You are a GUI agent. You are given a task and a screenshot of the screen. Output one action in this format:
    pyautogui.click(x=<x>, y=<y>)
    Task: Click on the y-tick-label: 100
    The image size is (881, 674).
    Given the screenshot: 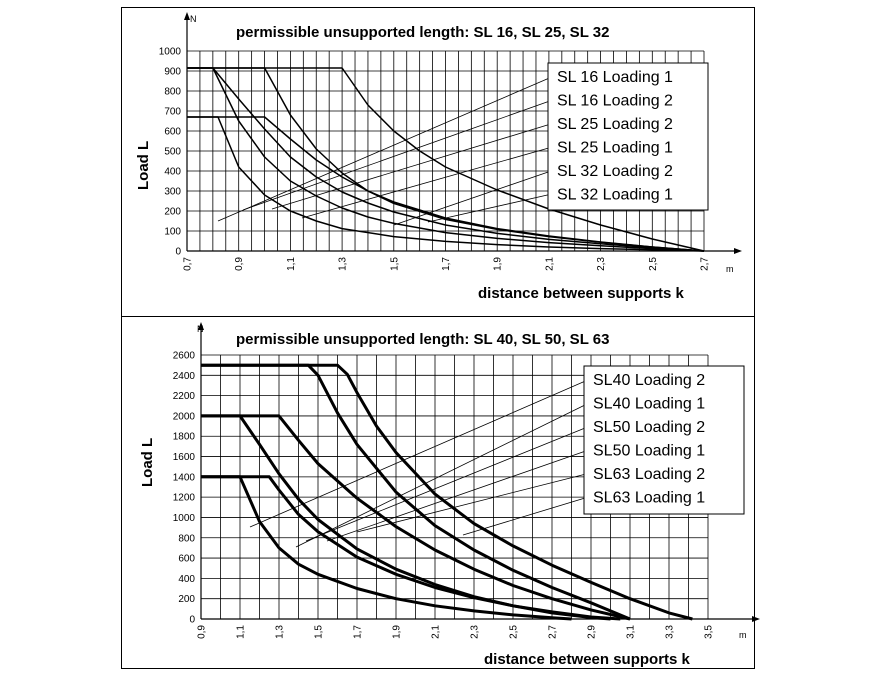 What is the action you would take?
    pyautogui.click(x=172, y=232)
    